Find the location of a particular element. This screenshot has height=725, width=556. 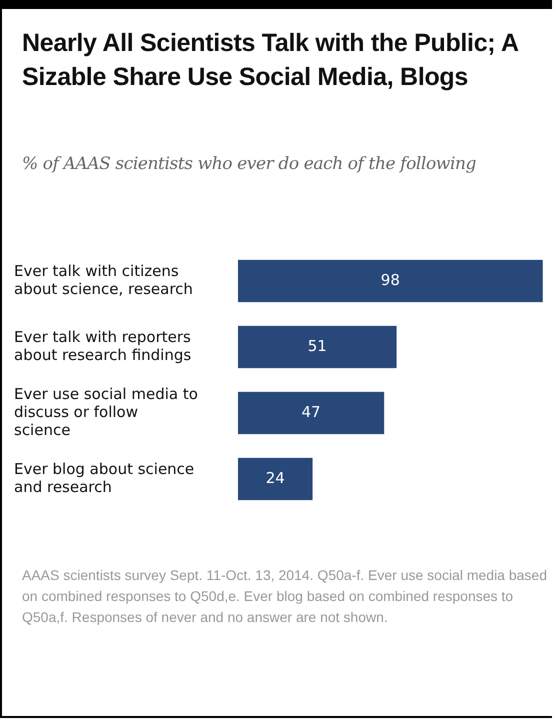

chart-title: Nearly All Scientists Talk with the Public; A Sizable Share Use Social Media, Blogs is located at coordinates (271, 60).